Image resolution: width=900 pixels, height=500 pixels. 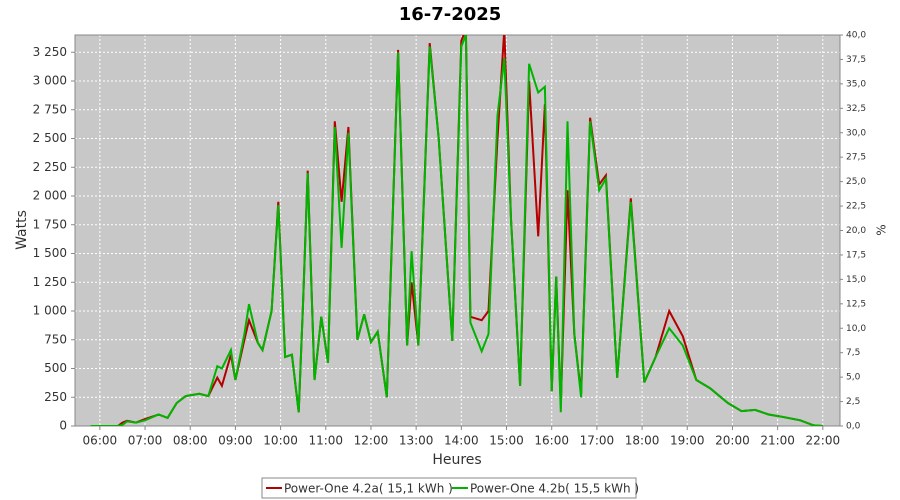 I want to click on x-tick-label: 11:00, so click(x=325, y=441).